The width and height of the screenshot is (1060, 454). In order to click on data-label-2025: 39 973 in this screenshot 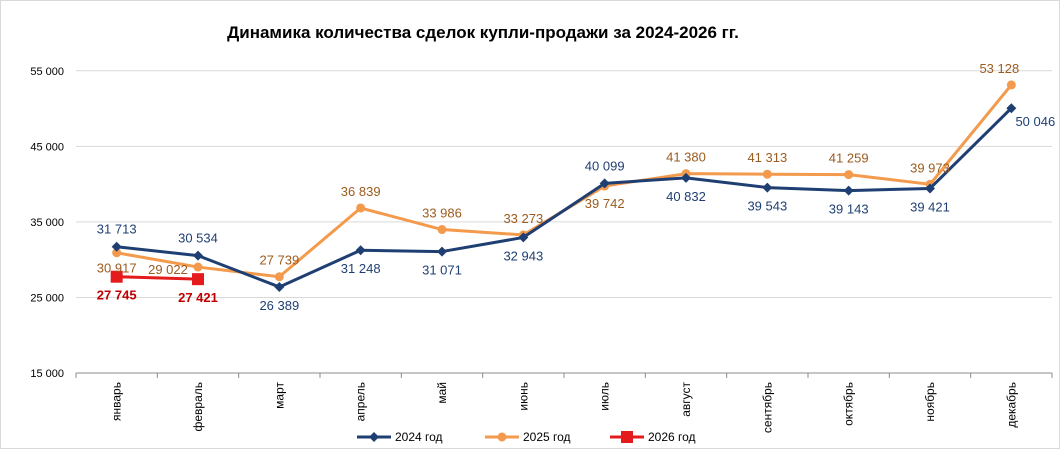, I will do `click(930, 167)`.